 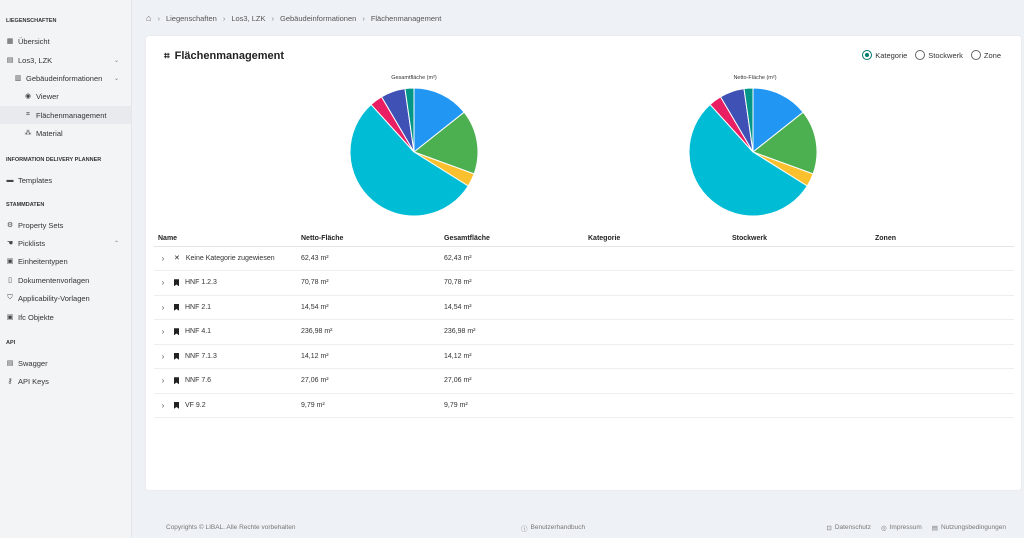 I want to click on radio-stockwerk: Stockwerk, so click(x=939, y=55).